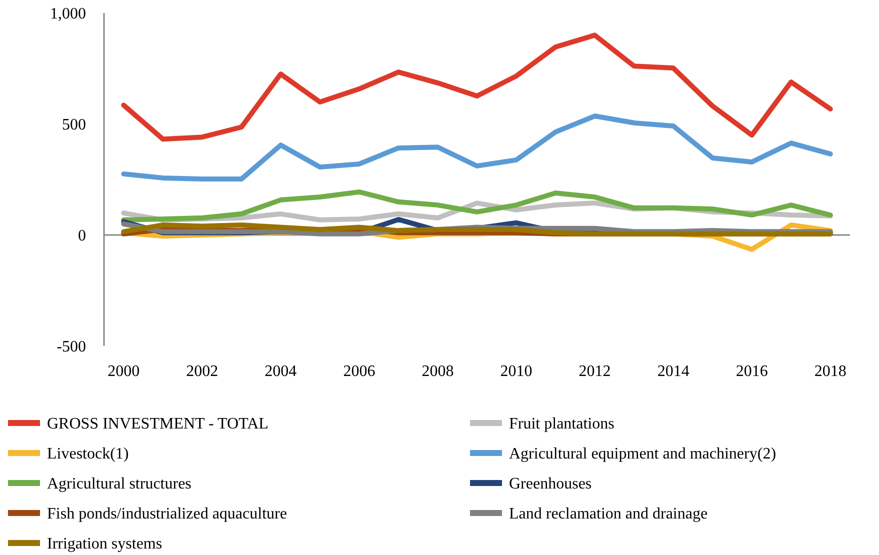 This screenshot has height=555, width=879. I want to click on y-tick-label: 500, so click(74, 125).